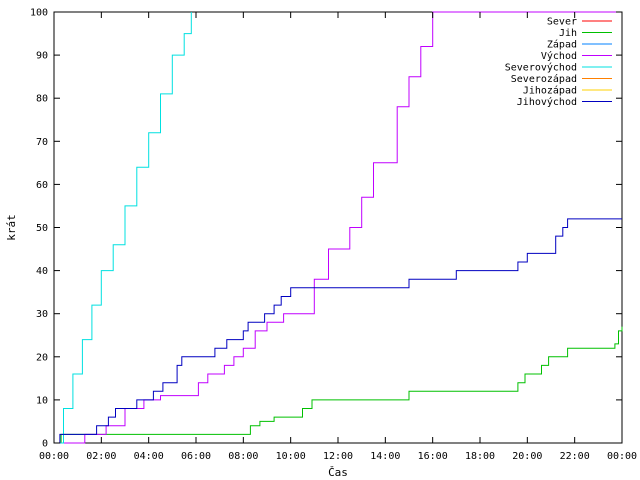 The height and width of the screenshot is (480, 640). Describe the element at coordinates (575, 456) in the screenshot. I see `x-tick-label: 22:00` at that location.